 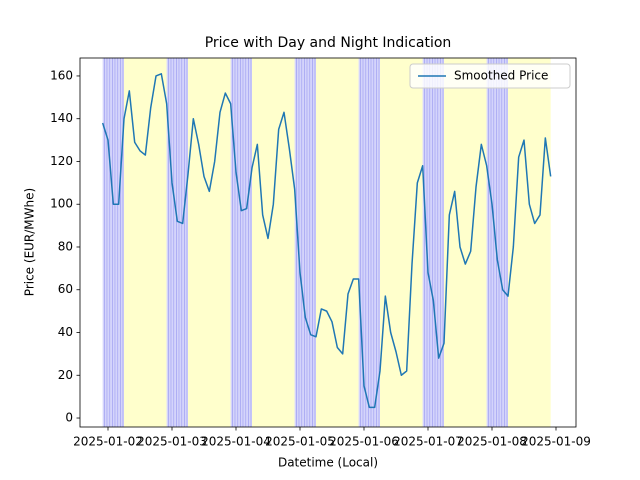 What do you see at coordinates (300, 442) in the screenshot?
I see `x-tick-label: 2025-01-05` at bounding box center [300, 442].